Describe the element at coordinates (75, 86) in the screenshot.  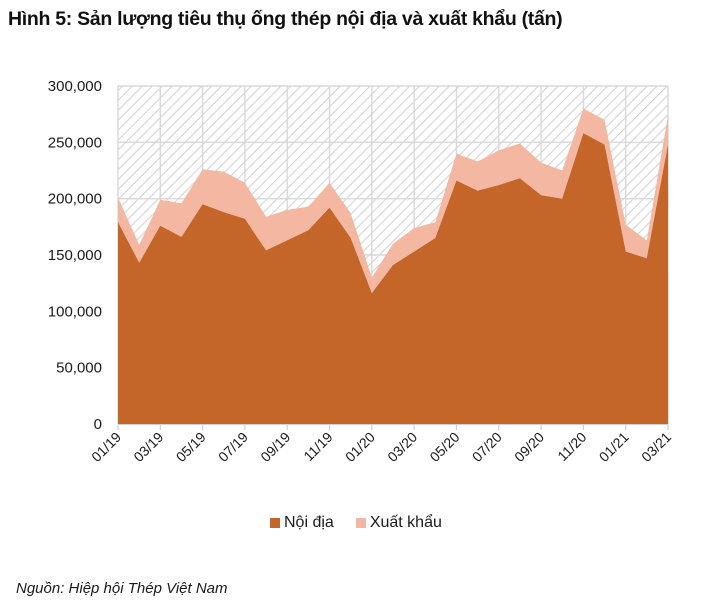
I see `y-tick-label: 300,000` at that location.